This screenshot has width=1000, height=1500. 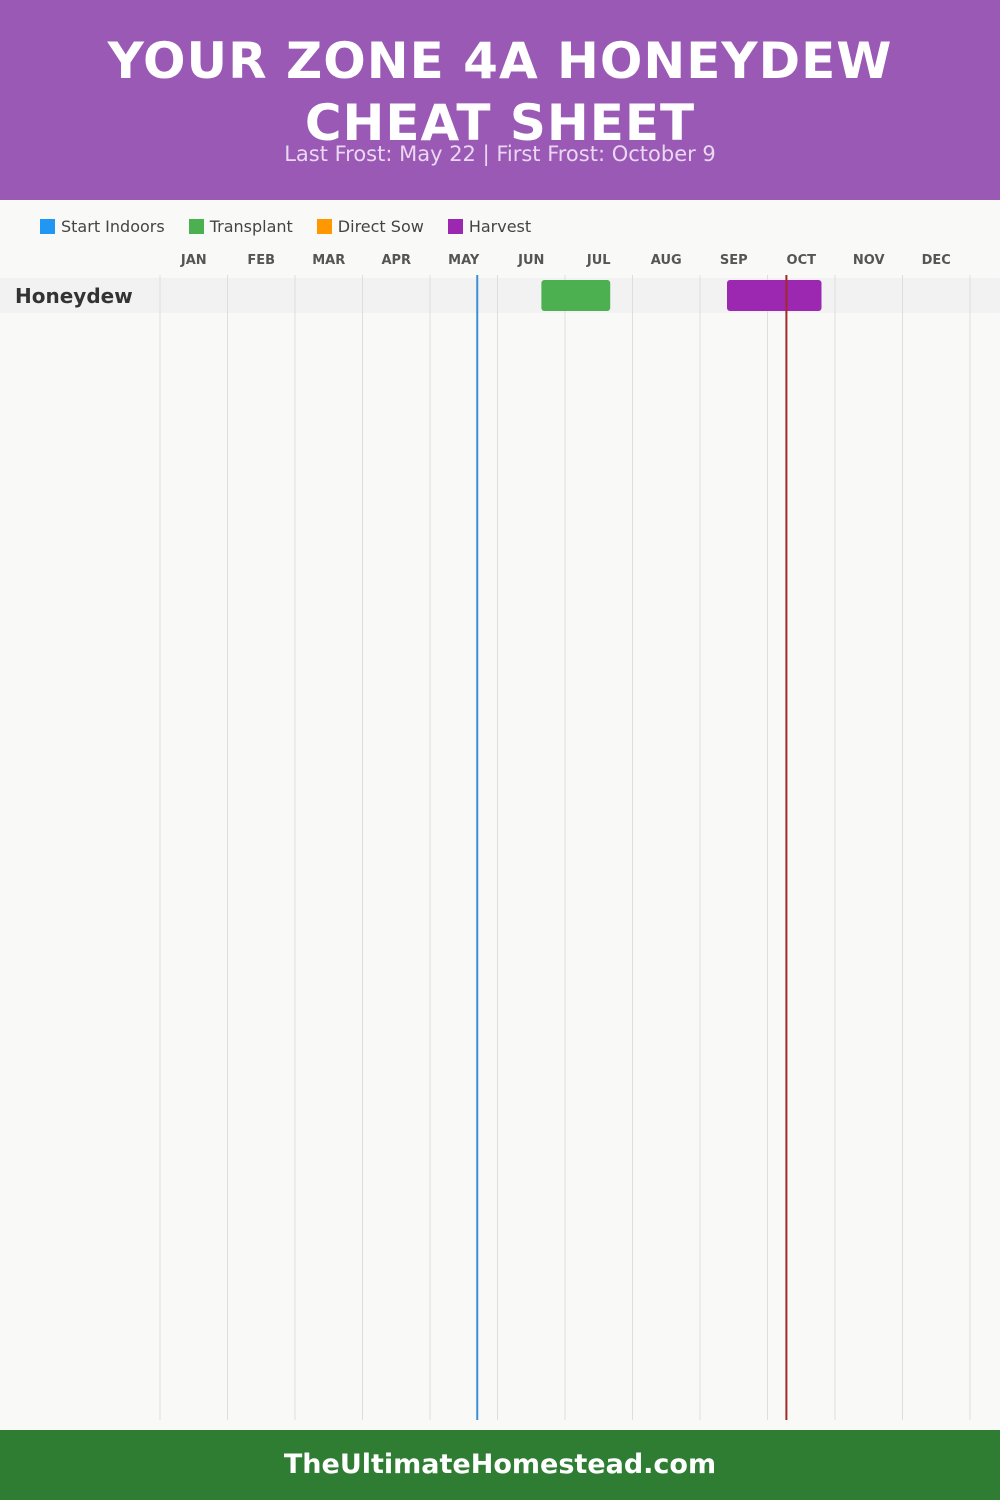 I want to click on month-label: OCT, so click(x=802, y=260).